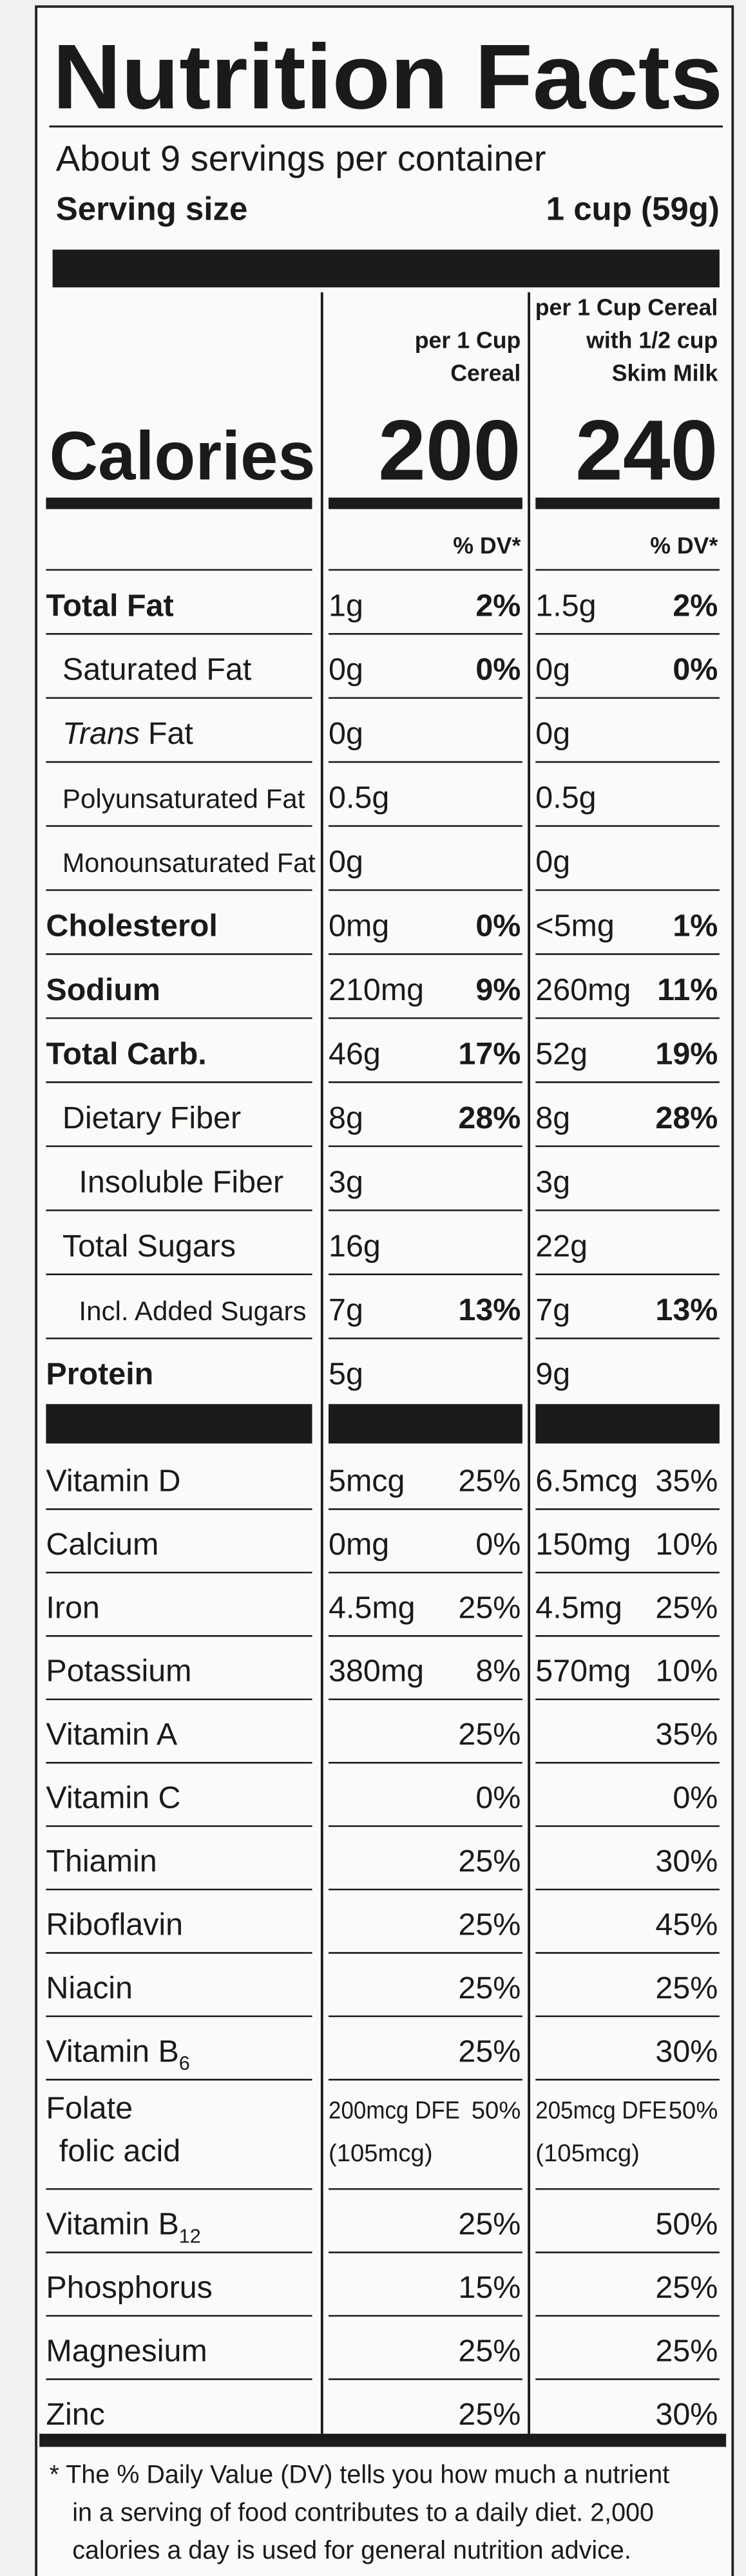 This screenshot has width=746, height=2576. What do you see at coordinates (376, 1671) in the screenshot?
I see `amount: 380mg` at bounding box center [376, 1671].